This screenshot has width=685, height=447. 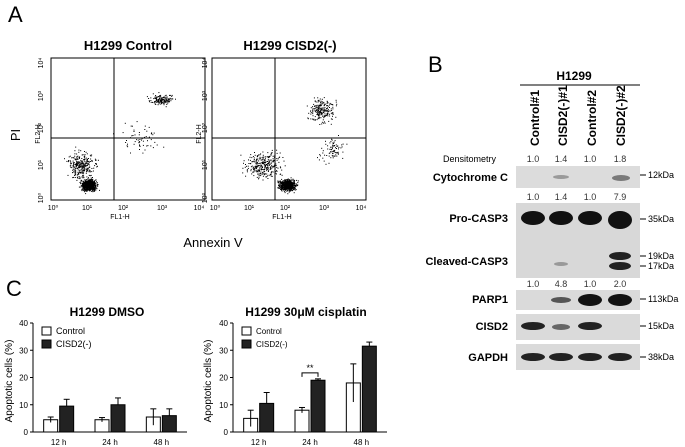 What do you see at coordinates (162, 442) in the screenshot?
I see `x-tick-label: 48 h` at bounding box center [162, 442].